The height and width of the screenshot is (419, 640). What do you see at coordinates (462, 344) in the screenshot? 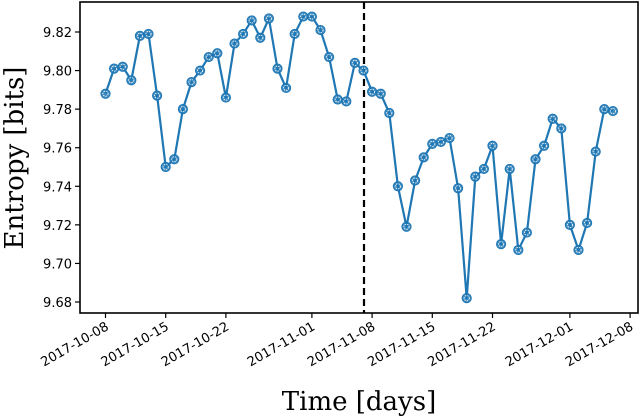
I see `x-tick-label: 2017-11-22` at bounding box center [462, 344].